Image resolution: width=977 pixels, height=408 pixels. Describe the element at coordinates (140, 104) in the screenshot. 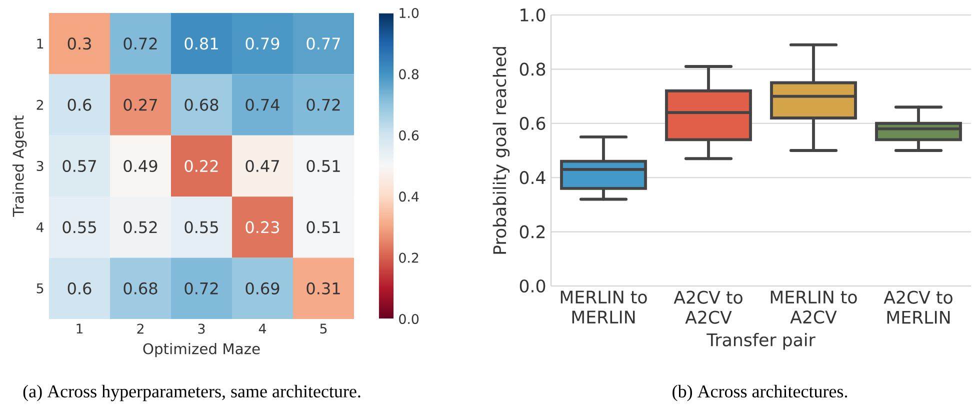

I see `data-label: 0.27` at that location.